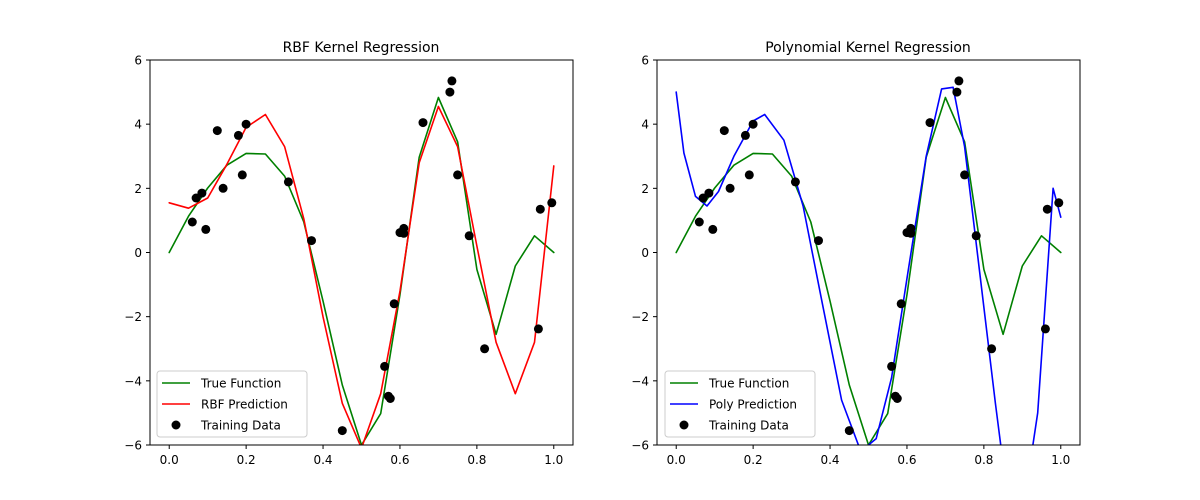 The image size is (1200, 500). What do you see at coordinates (645, 61) in the screenshot?
I see `poly-y-tick-label: 6` at bounding box center [645, 61].